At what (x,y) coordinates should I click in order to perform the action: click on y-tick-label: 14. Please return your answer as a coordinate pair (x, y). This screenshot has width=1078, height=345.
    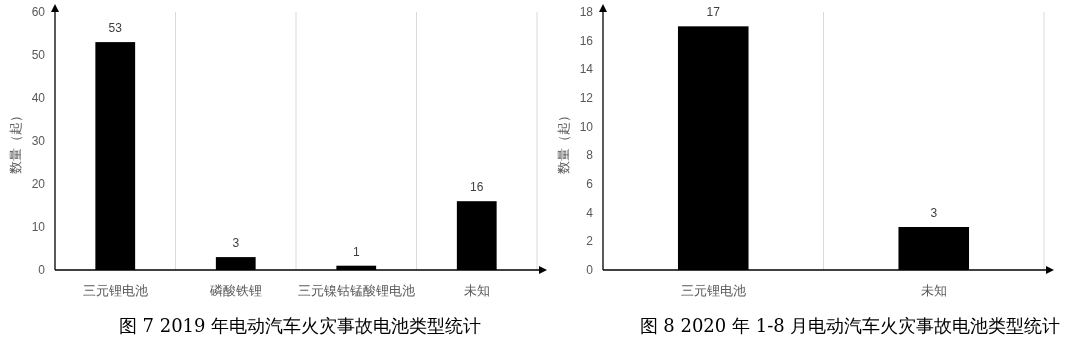
    Looking at the image, I should click on (586, 69).